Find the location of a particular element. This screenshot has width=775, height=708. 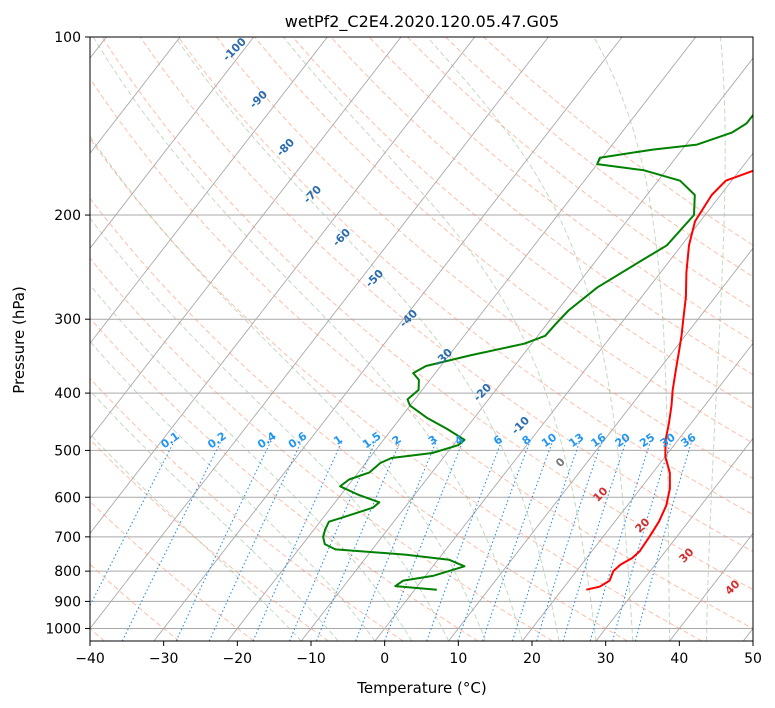

y-tick-label: 600 is located at coordinates (67, 498).